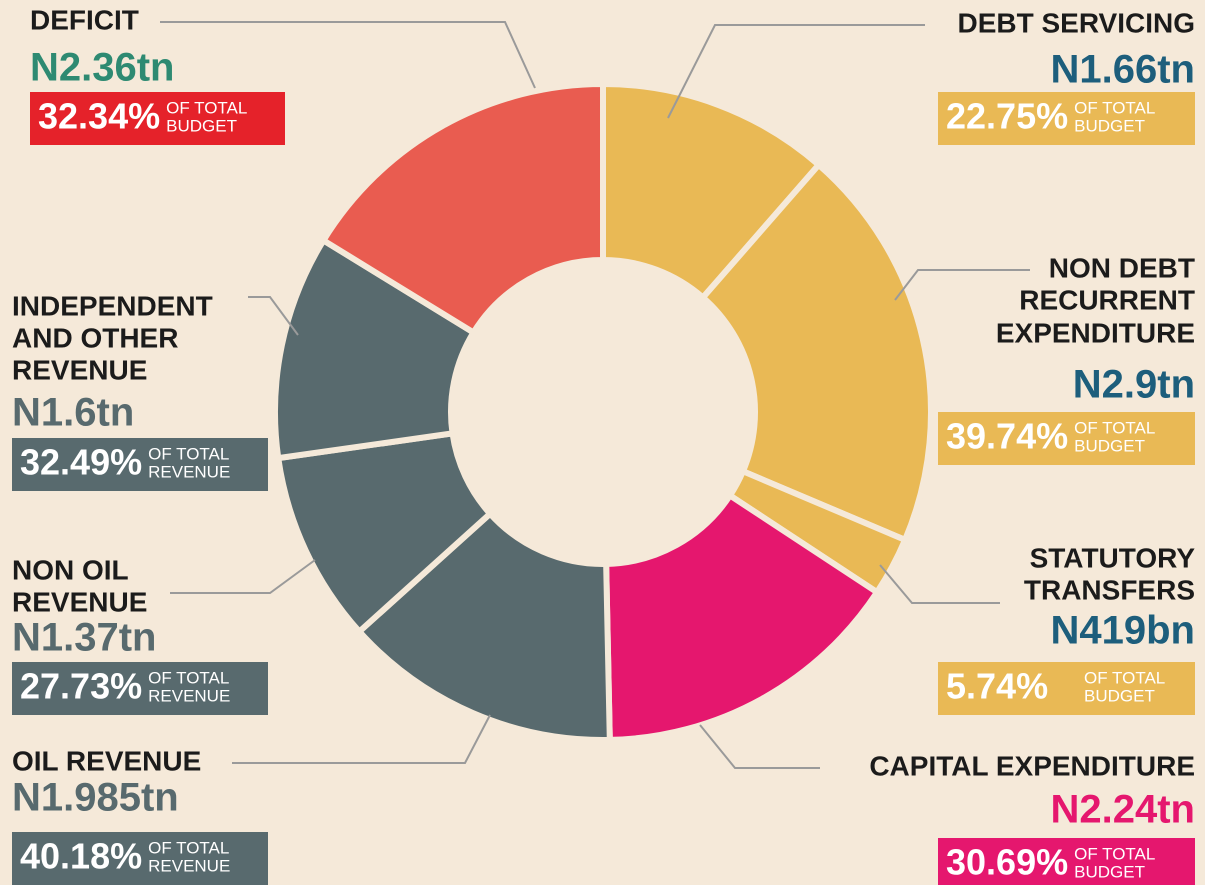 The height and width of the screenshot is (885, 1205). What do you see at coordinates (1123, 810) in the screenshot?
I see `amount-label: N2.24tn` at bounding box center [1123, 810].